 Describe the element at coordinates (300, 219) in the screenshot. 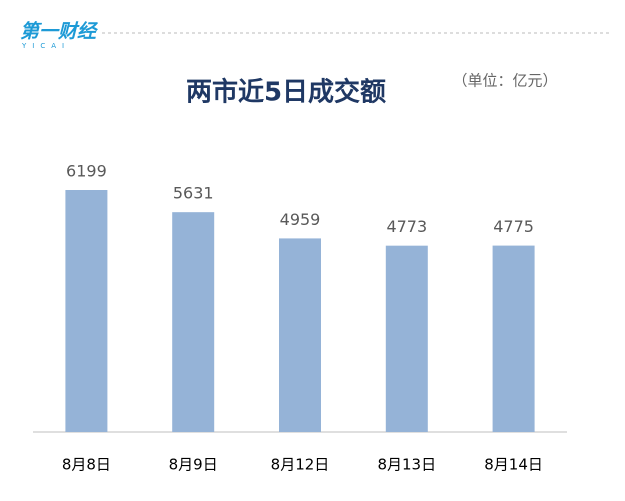

I see `value-label: 4959` at that location.